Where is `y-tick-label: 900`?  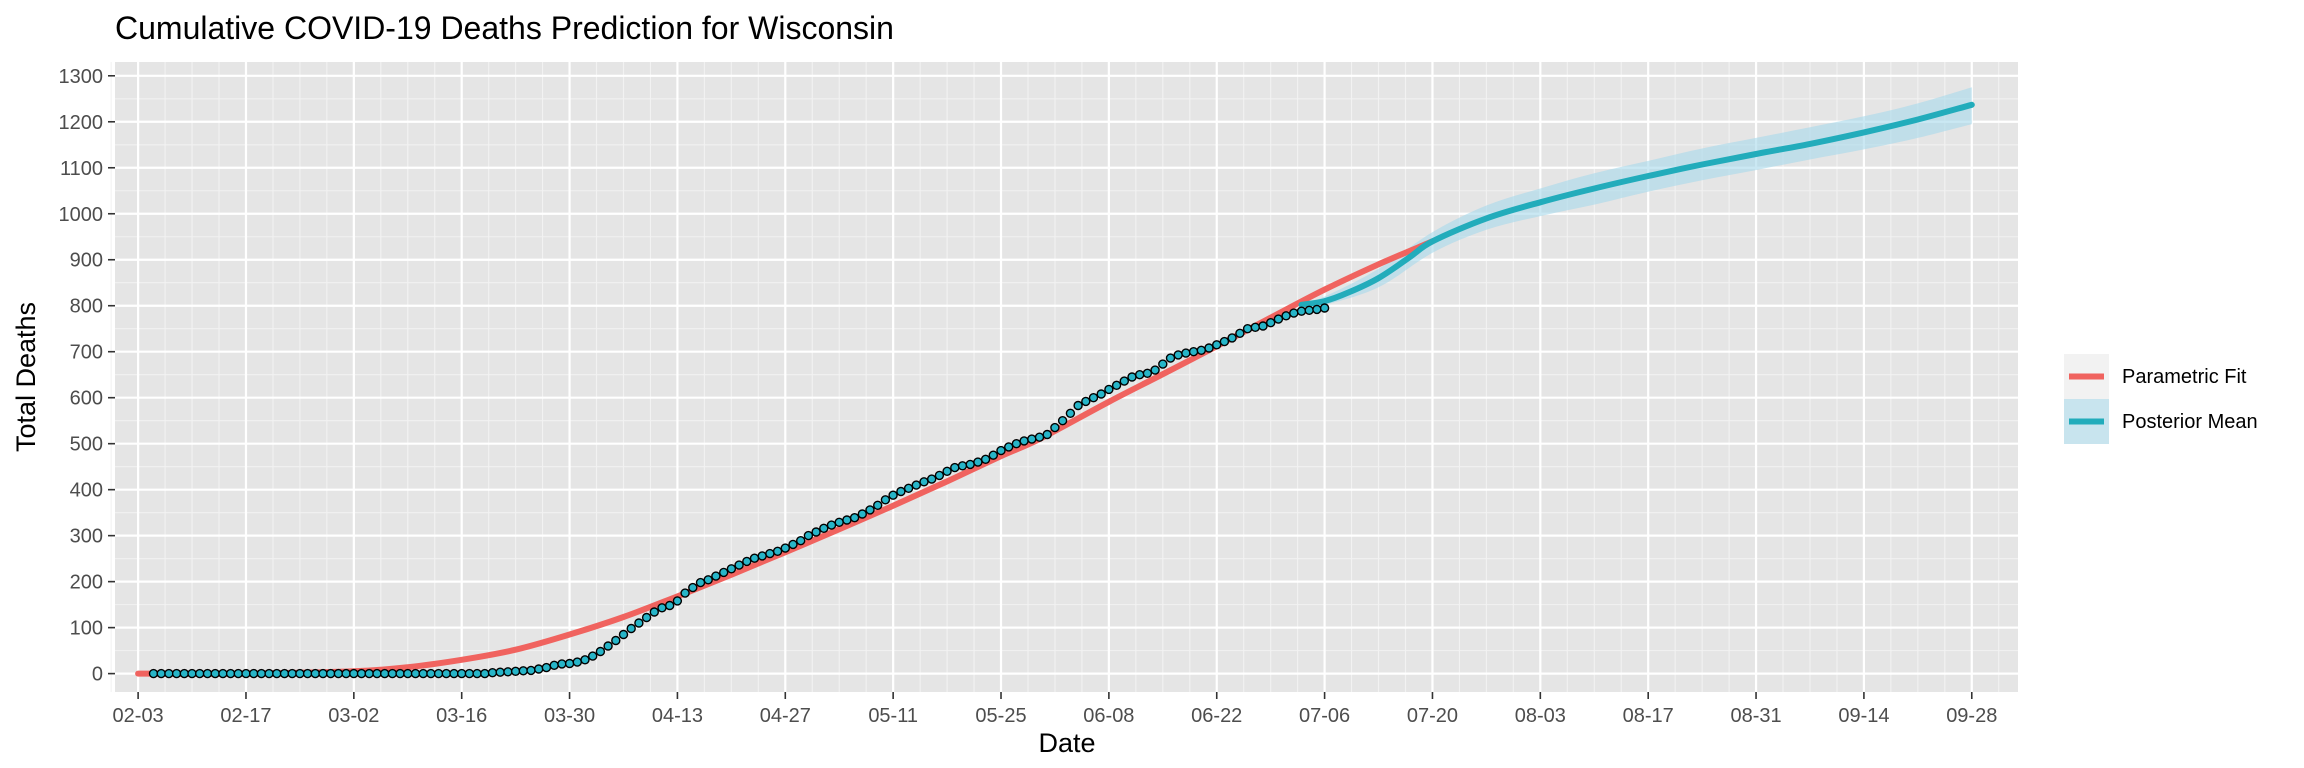
y-tick-label: 900 is located at coordinates (86, 261).